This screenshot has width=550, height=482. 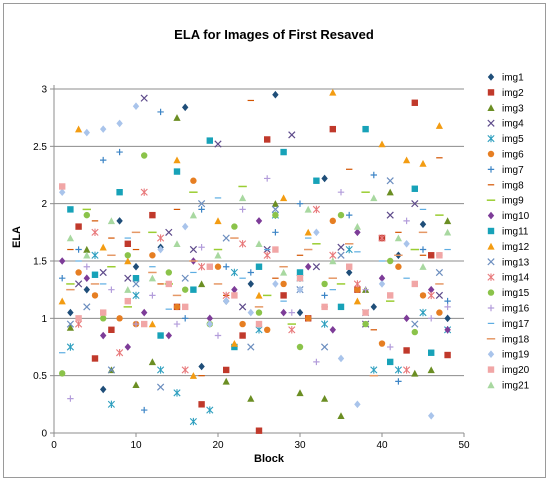 What do you see at coordinates (505, 93) in the screenshot?
I see `legend-item-img2: img2` at bounding box center [505, 93].